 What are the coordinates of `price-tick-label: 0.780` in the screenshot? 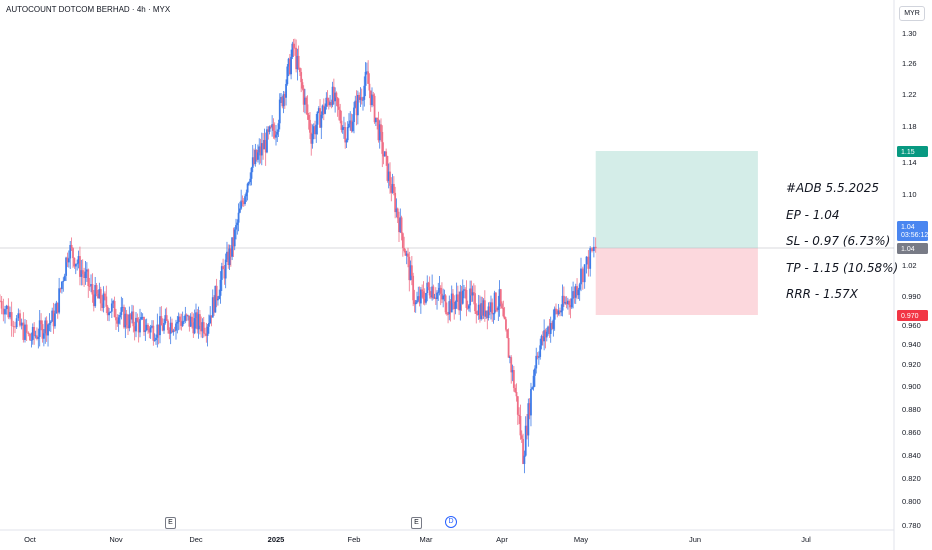 It's located at (911, 525).